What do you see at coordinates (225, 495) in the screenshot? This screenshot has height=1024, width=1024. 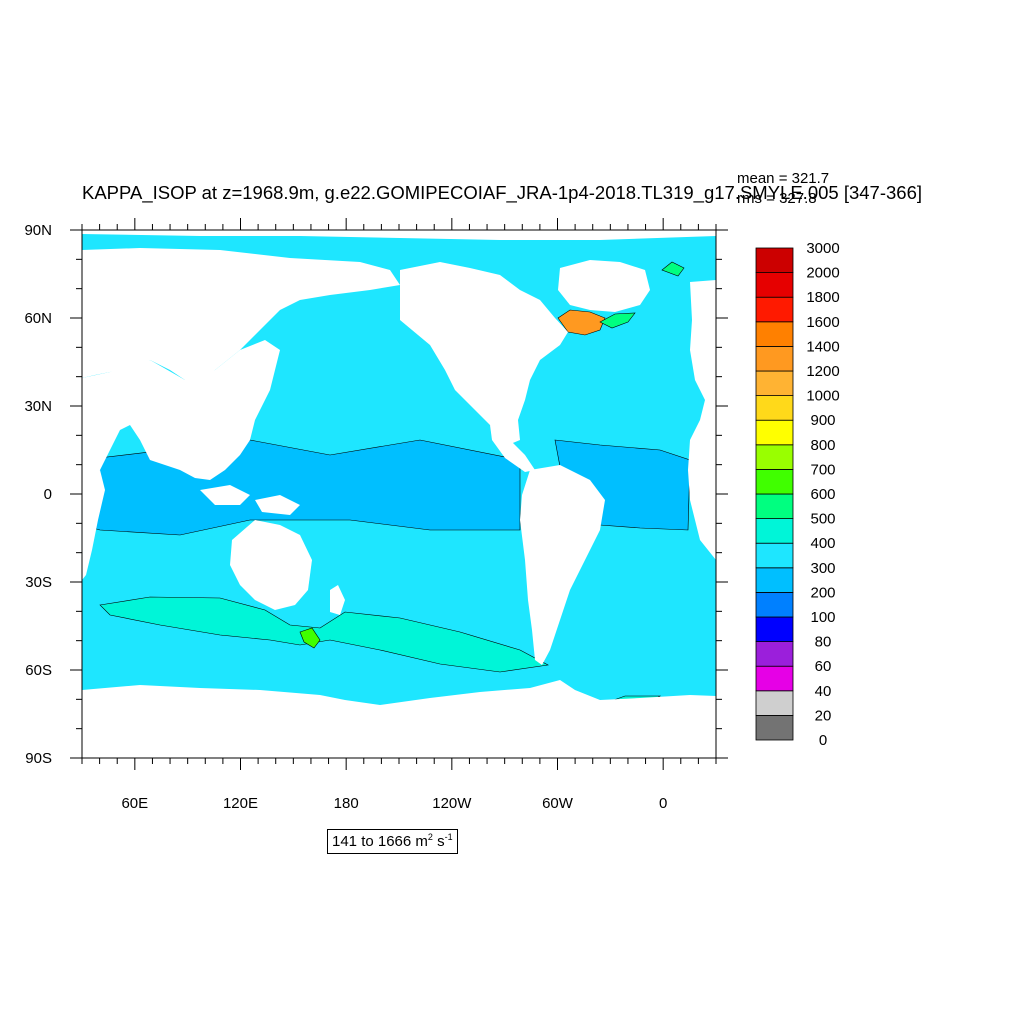 I see `land-indonesia` at bounding box center [225, 495].